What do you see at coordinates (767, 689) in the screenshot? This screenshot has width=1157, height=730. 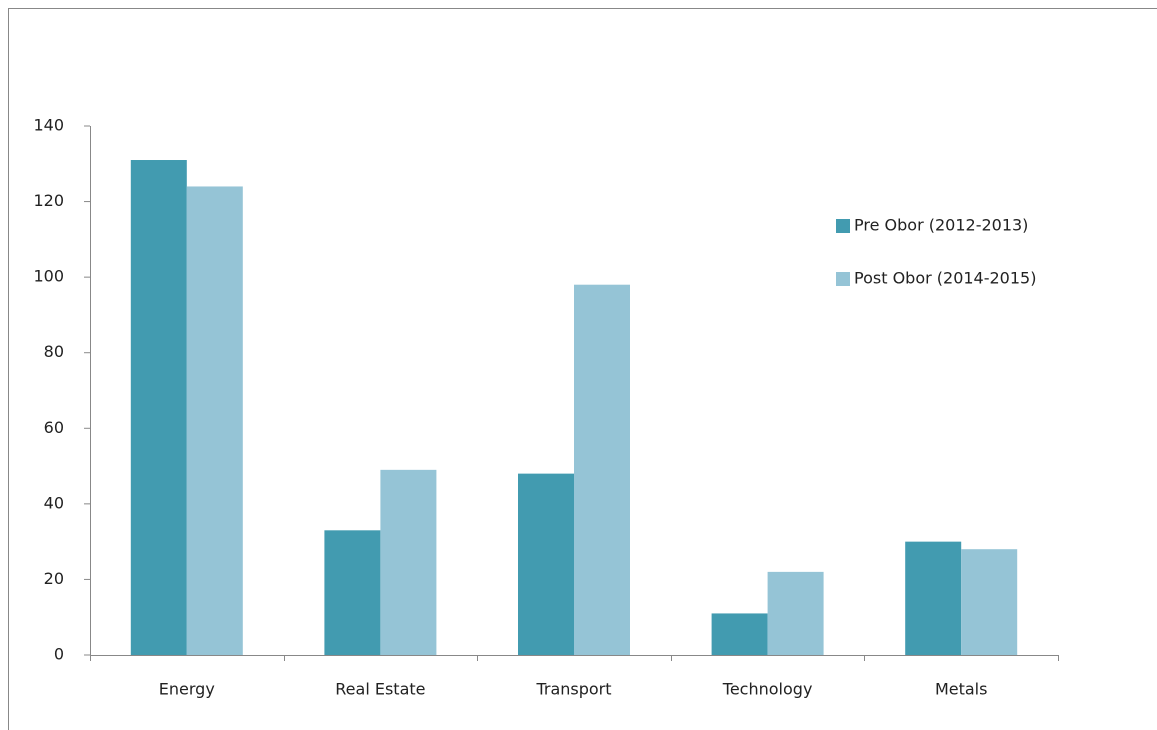 I see `x-tick-label: Technology` at bounding box center [767, 689].